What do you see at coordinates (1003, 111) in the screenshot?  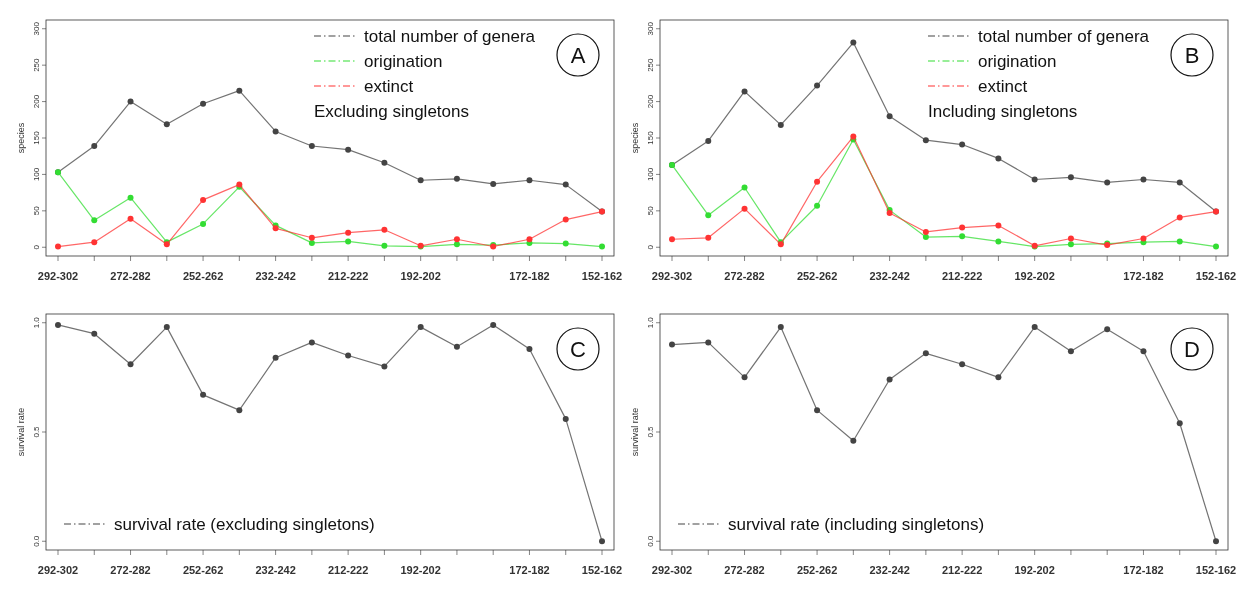 I see `annotation: Including singletons` at bounding box center [1003, 111].